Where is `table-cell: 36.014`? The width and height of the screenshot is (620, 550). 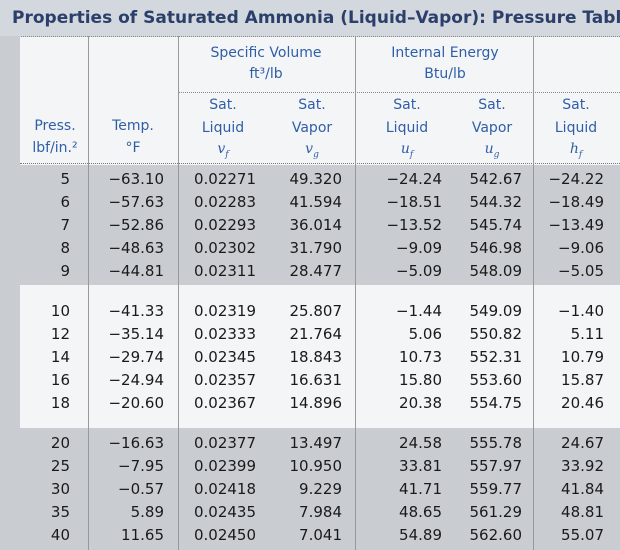 table-cell: 36.014 is located at coordinates (316, 225).